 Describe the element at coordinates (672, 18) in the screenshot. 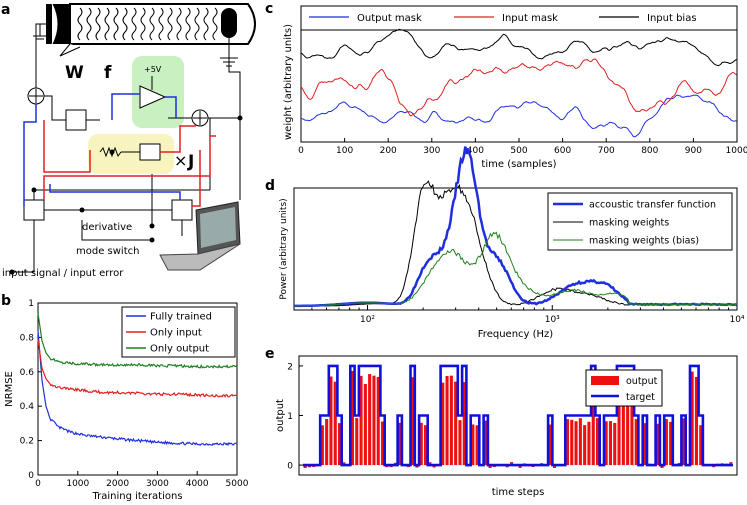

I see `legend-label: Input bias` at that location.